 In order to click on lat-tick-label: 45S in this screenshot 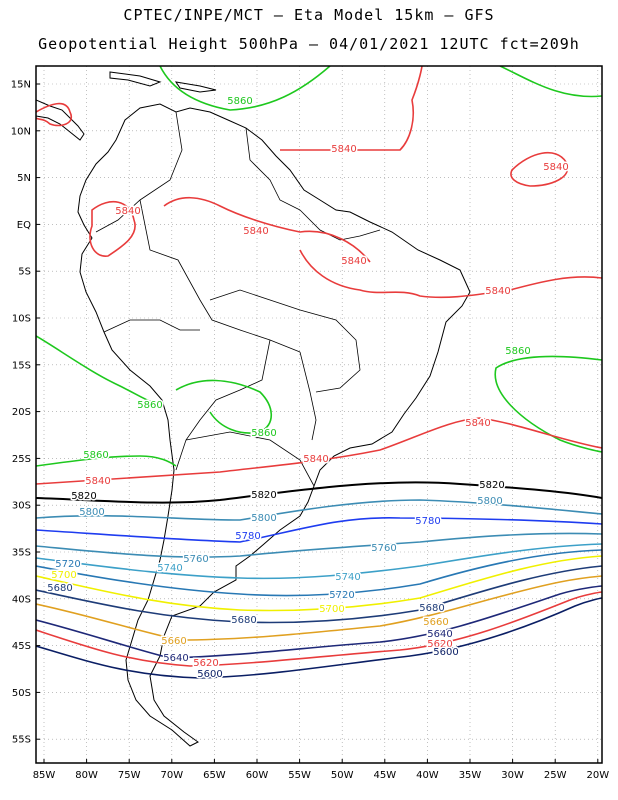, I will do `click(21, 646)`.